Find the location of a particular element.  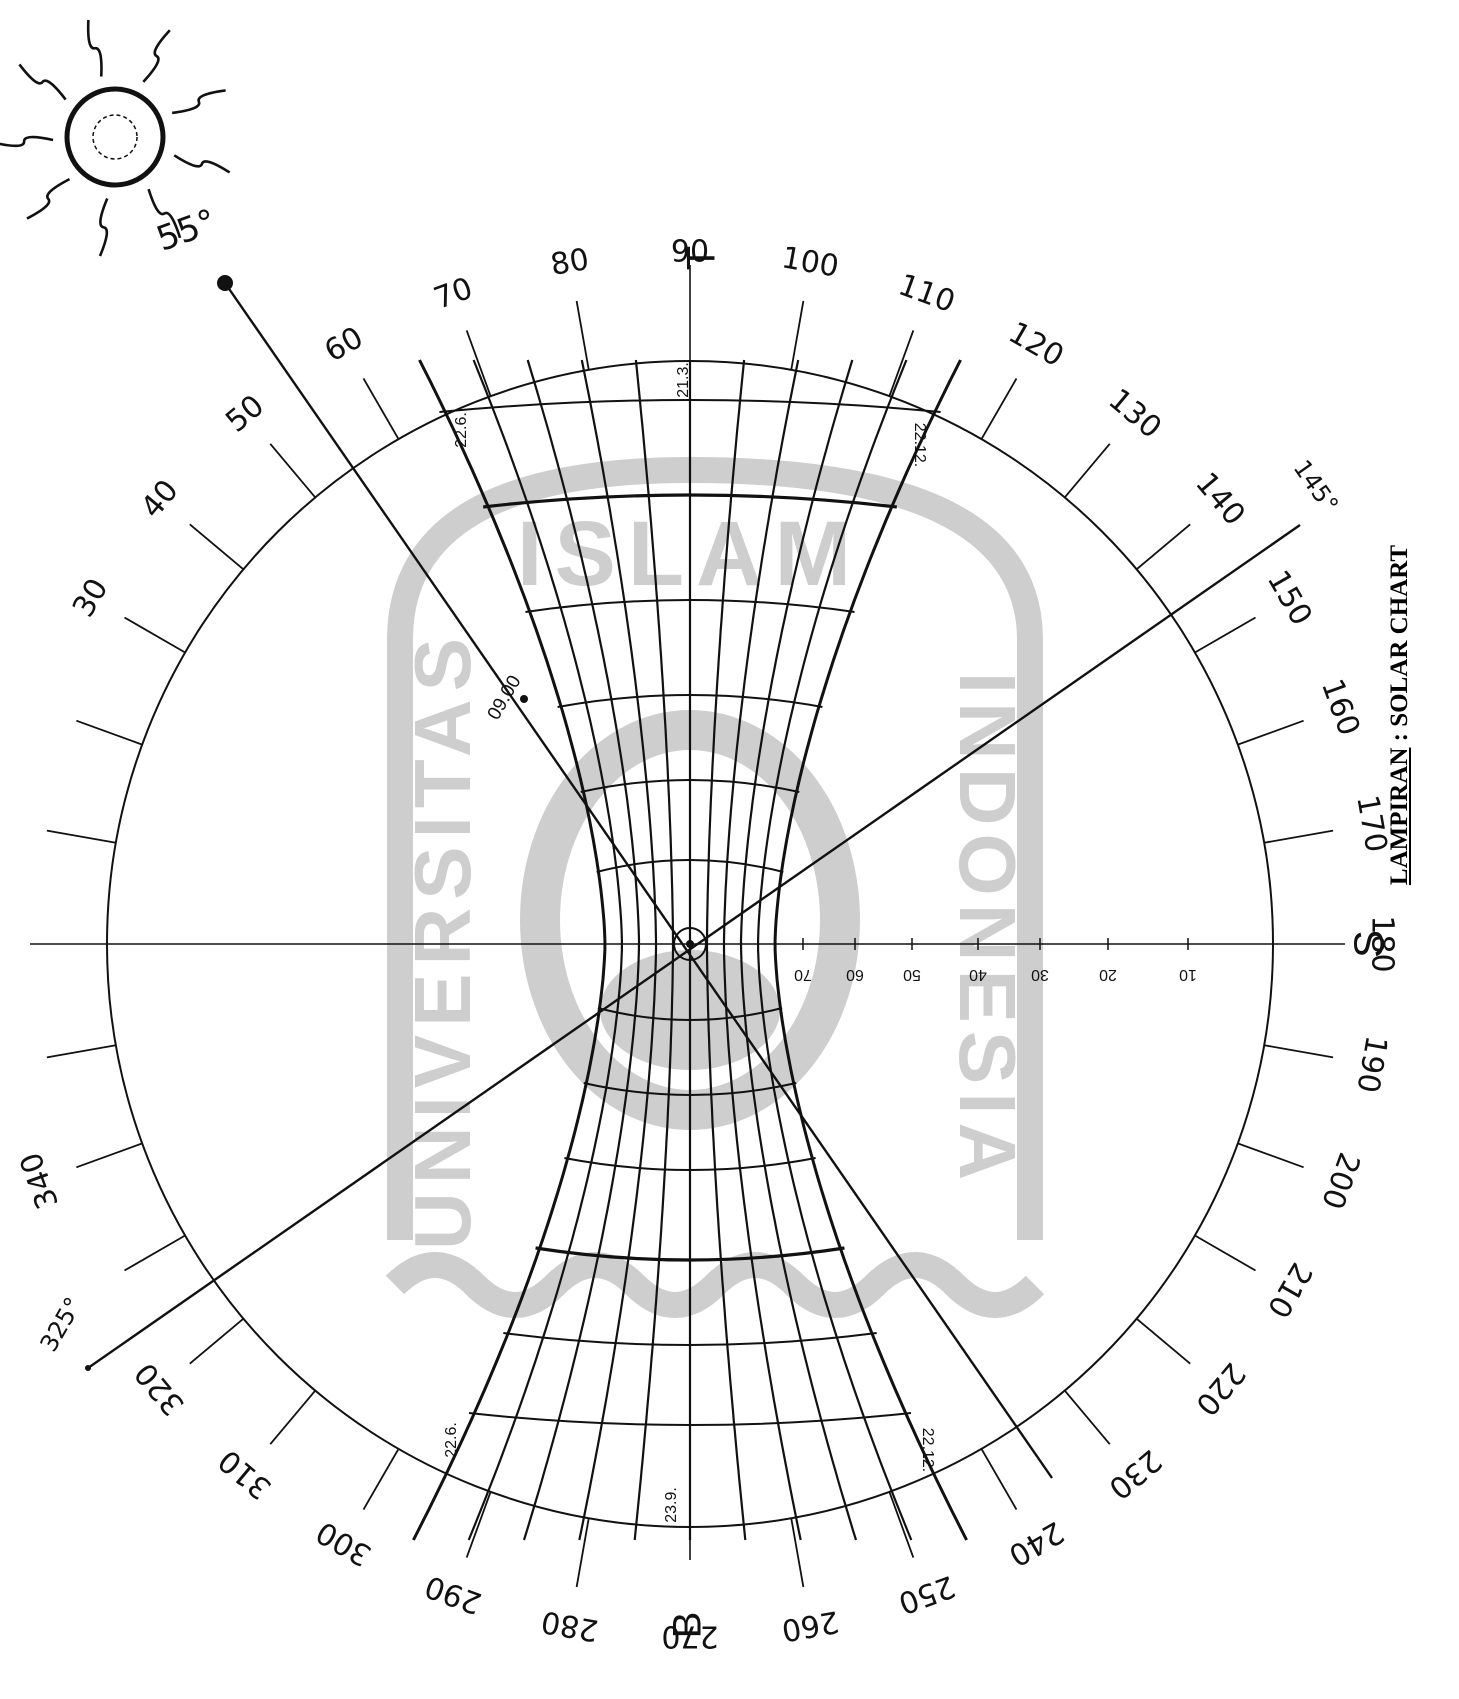

bearing-label: 230 is located at coordinates (1135, 1474).